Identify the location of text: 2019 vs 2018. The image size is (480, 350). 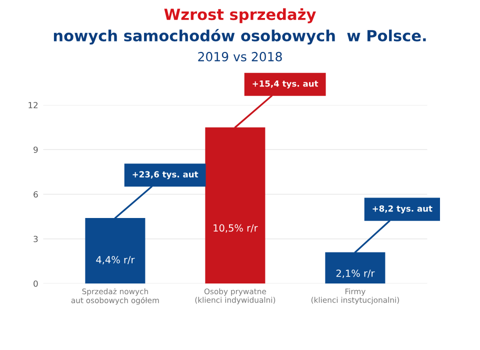
(240, 57).